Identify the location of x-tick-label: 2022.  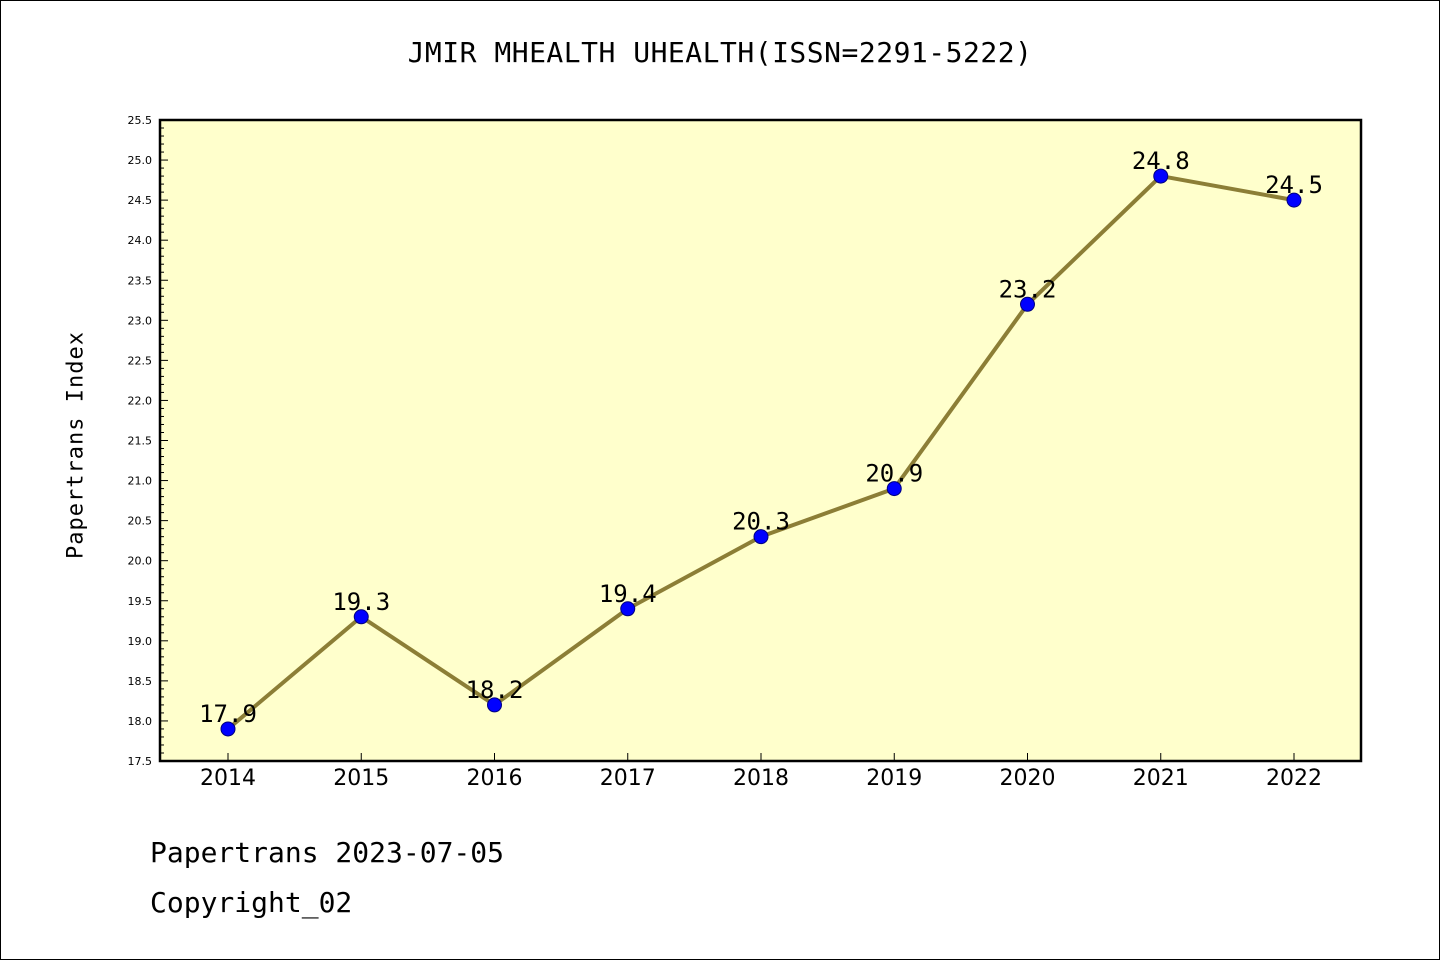
(1294, 778).